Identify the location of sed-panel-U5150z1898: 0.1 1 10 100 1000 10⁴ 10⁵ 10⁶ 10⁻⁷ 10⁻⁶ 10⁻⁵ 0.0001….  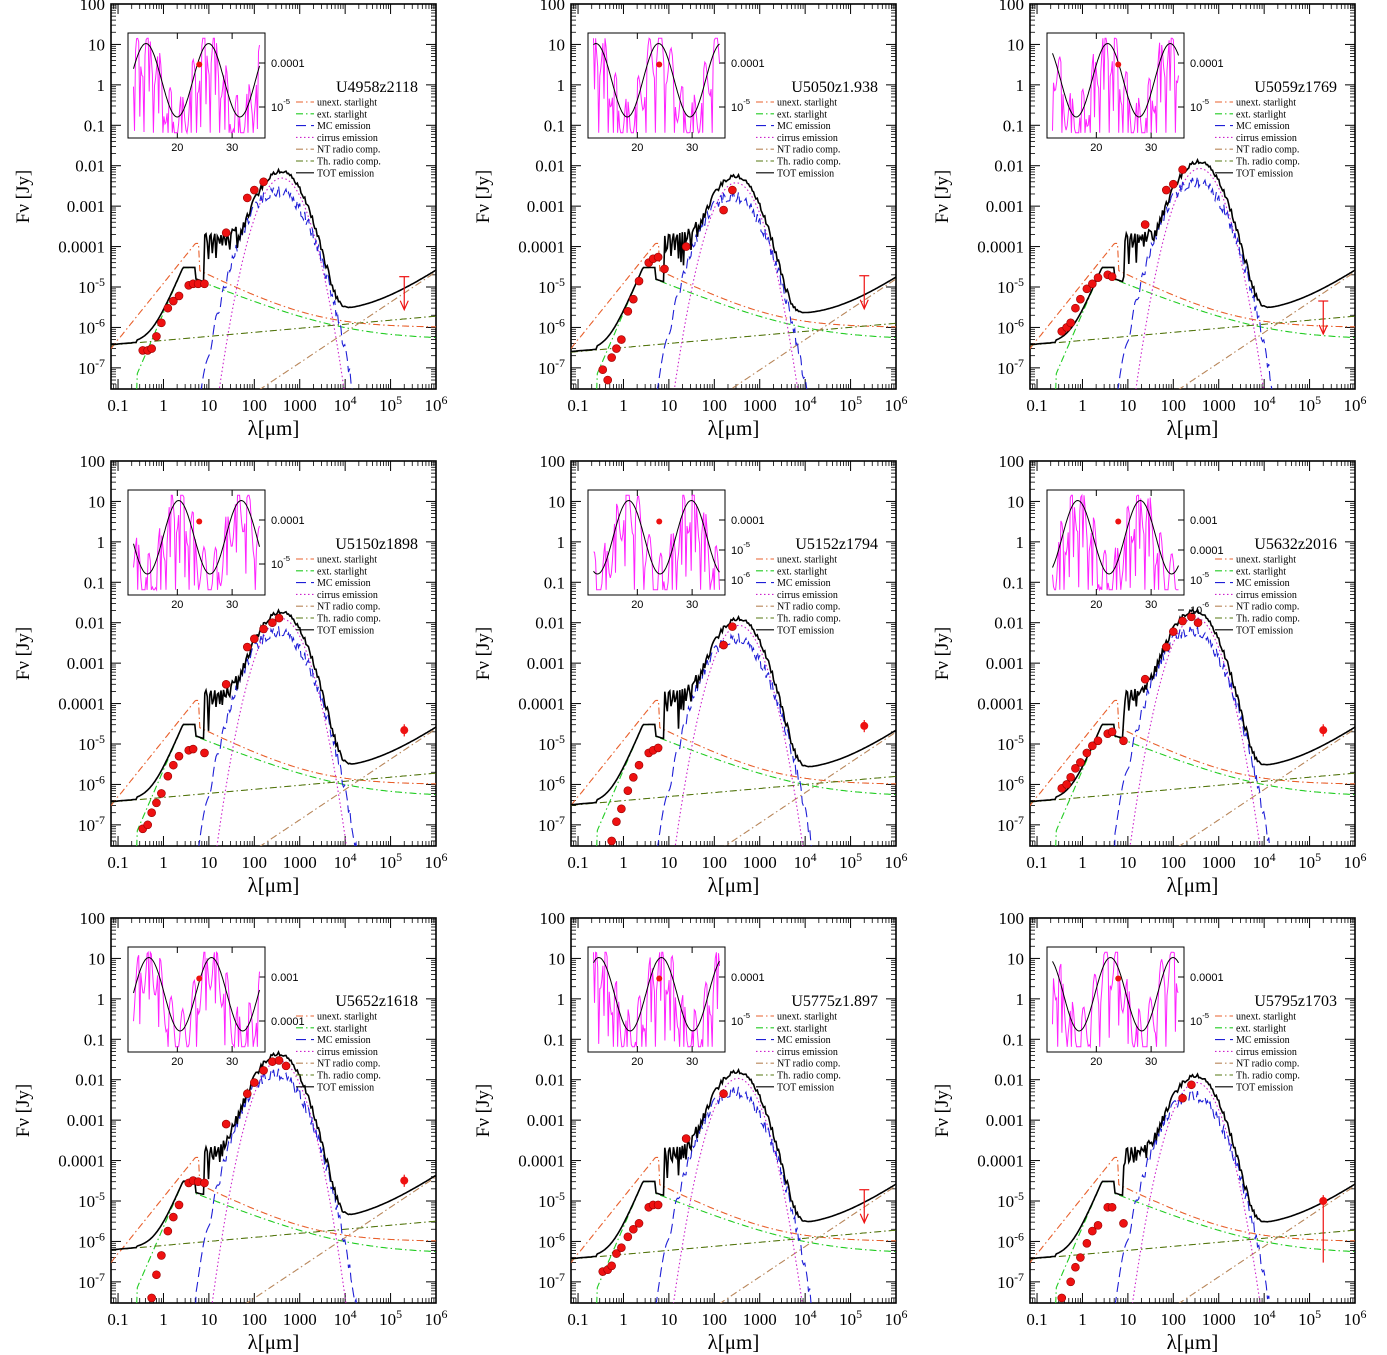
(230, 674).